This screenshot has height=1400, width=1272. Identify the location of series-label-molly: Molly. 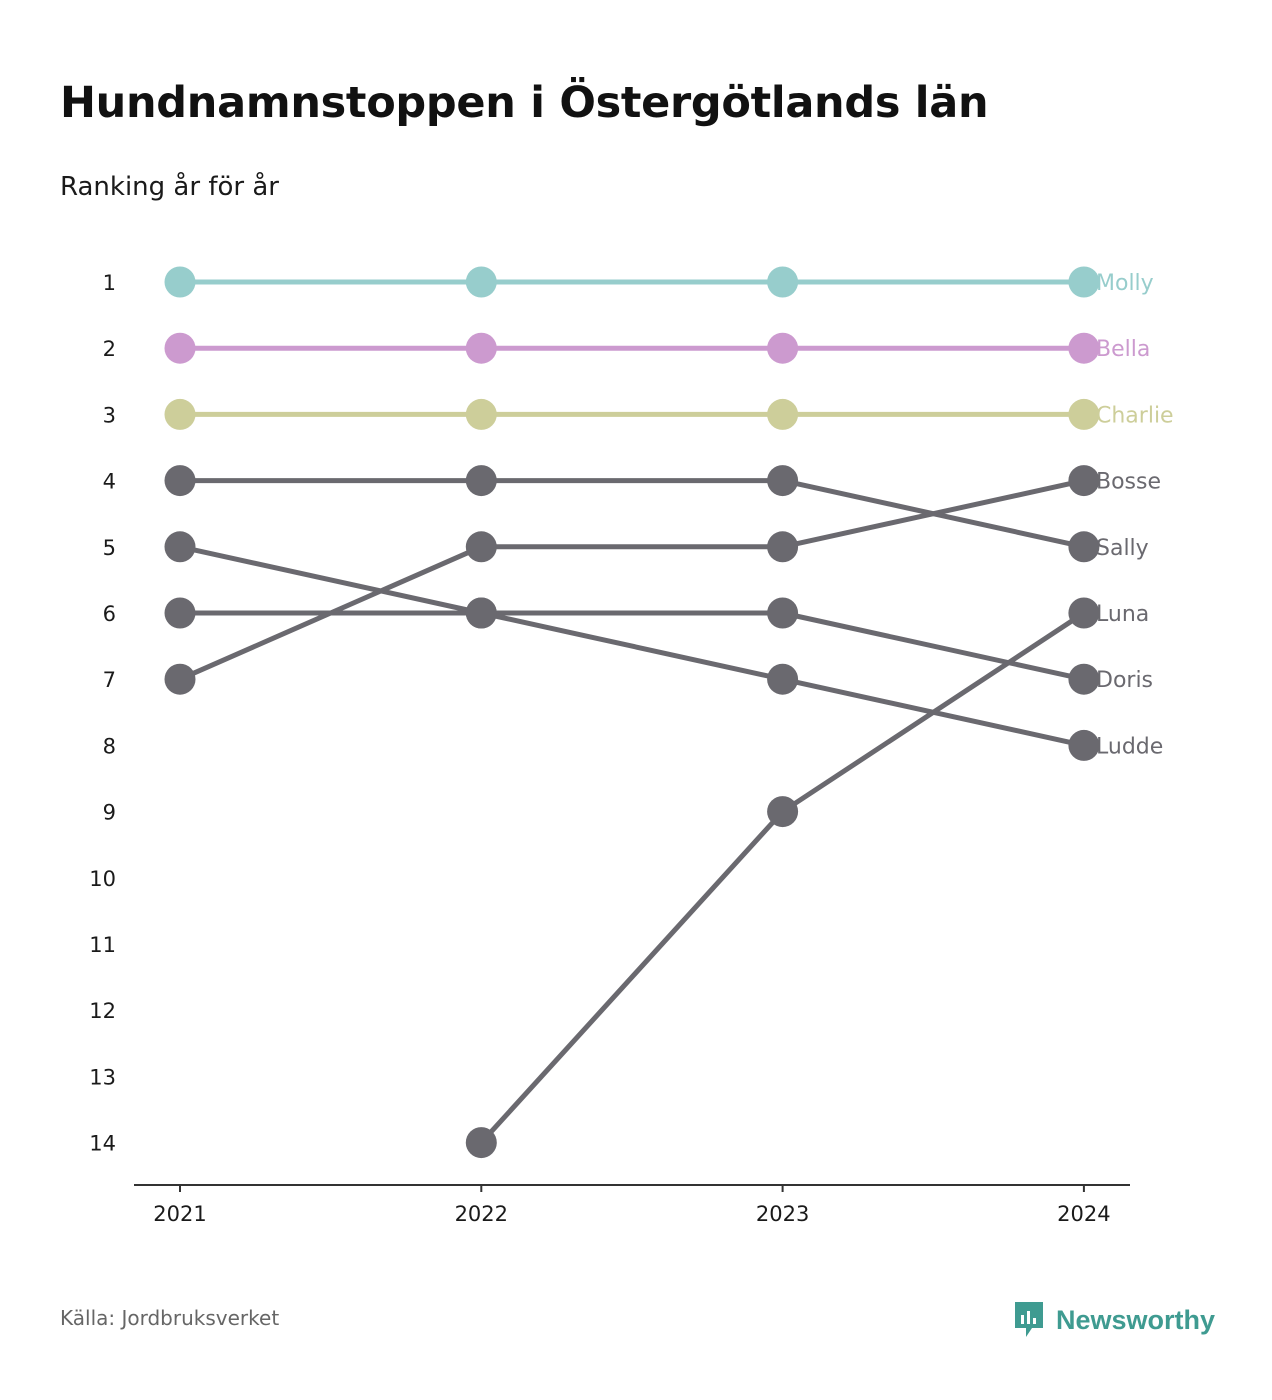
(1125, 283).